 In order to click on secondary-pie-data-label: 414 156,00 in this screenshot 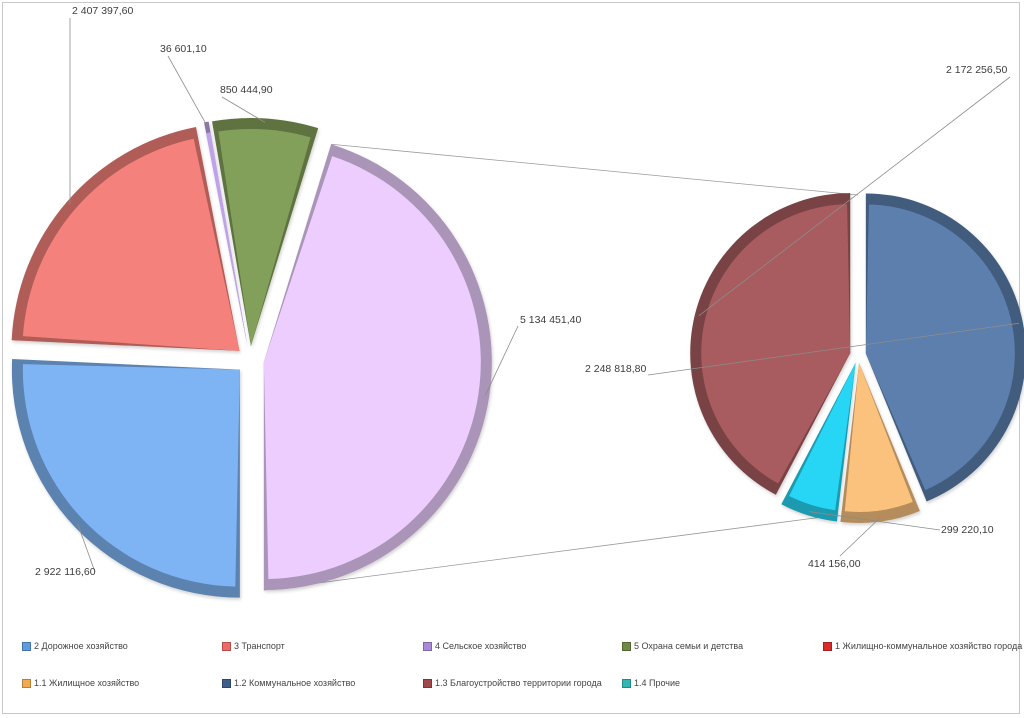, I will do `click(834, 564)`.